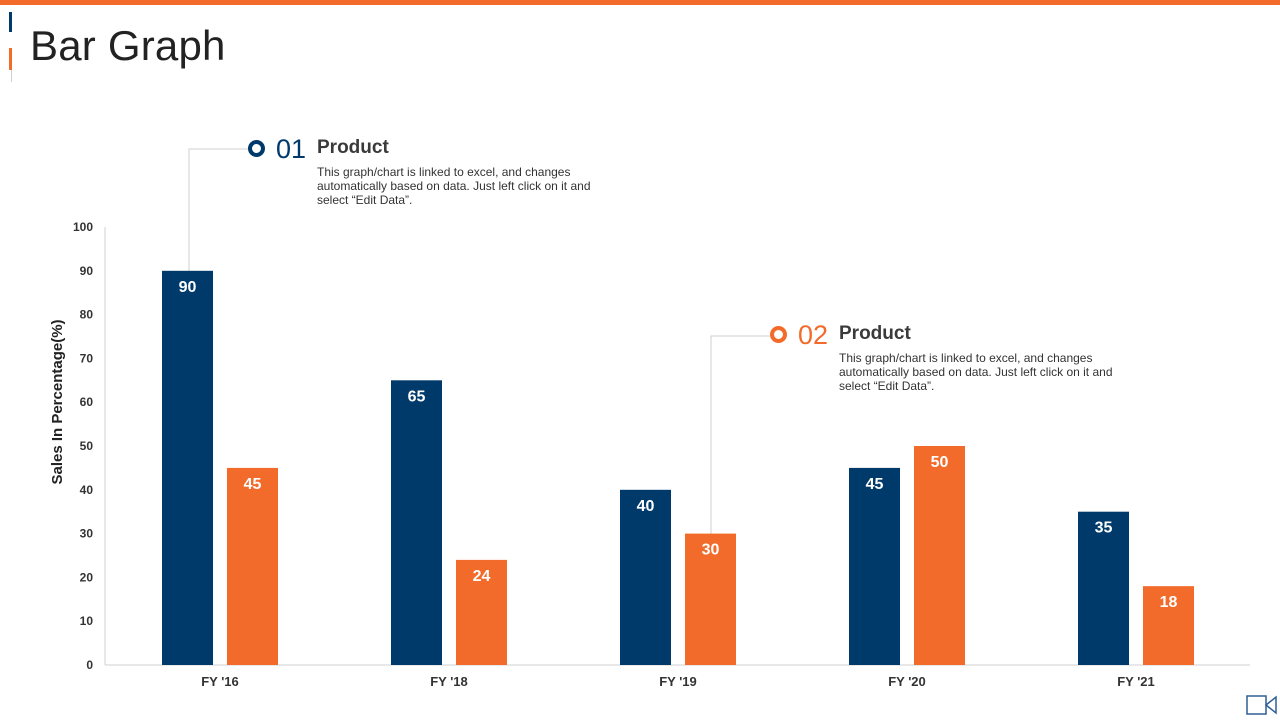  Describe the element at coordinates (291, 149) in the screenshot. I see `callout-number: 01` at that location.